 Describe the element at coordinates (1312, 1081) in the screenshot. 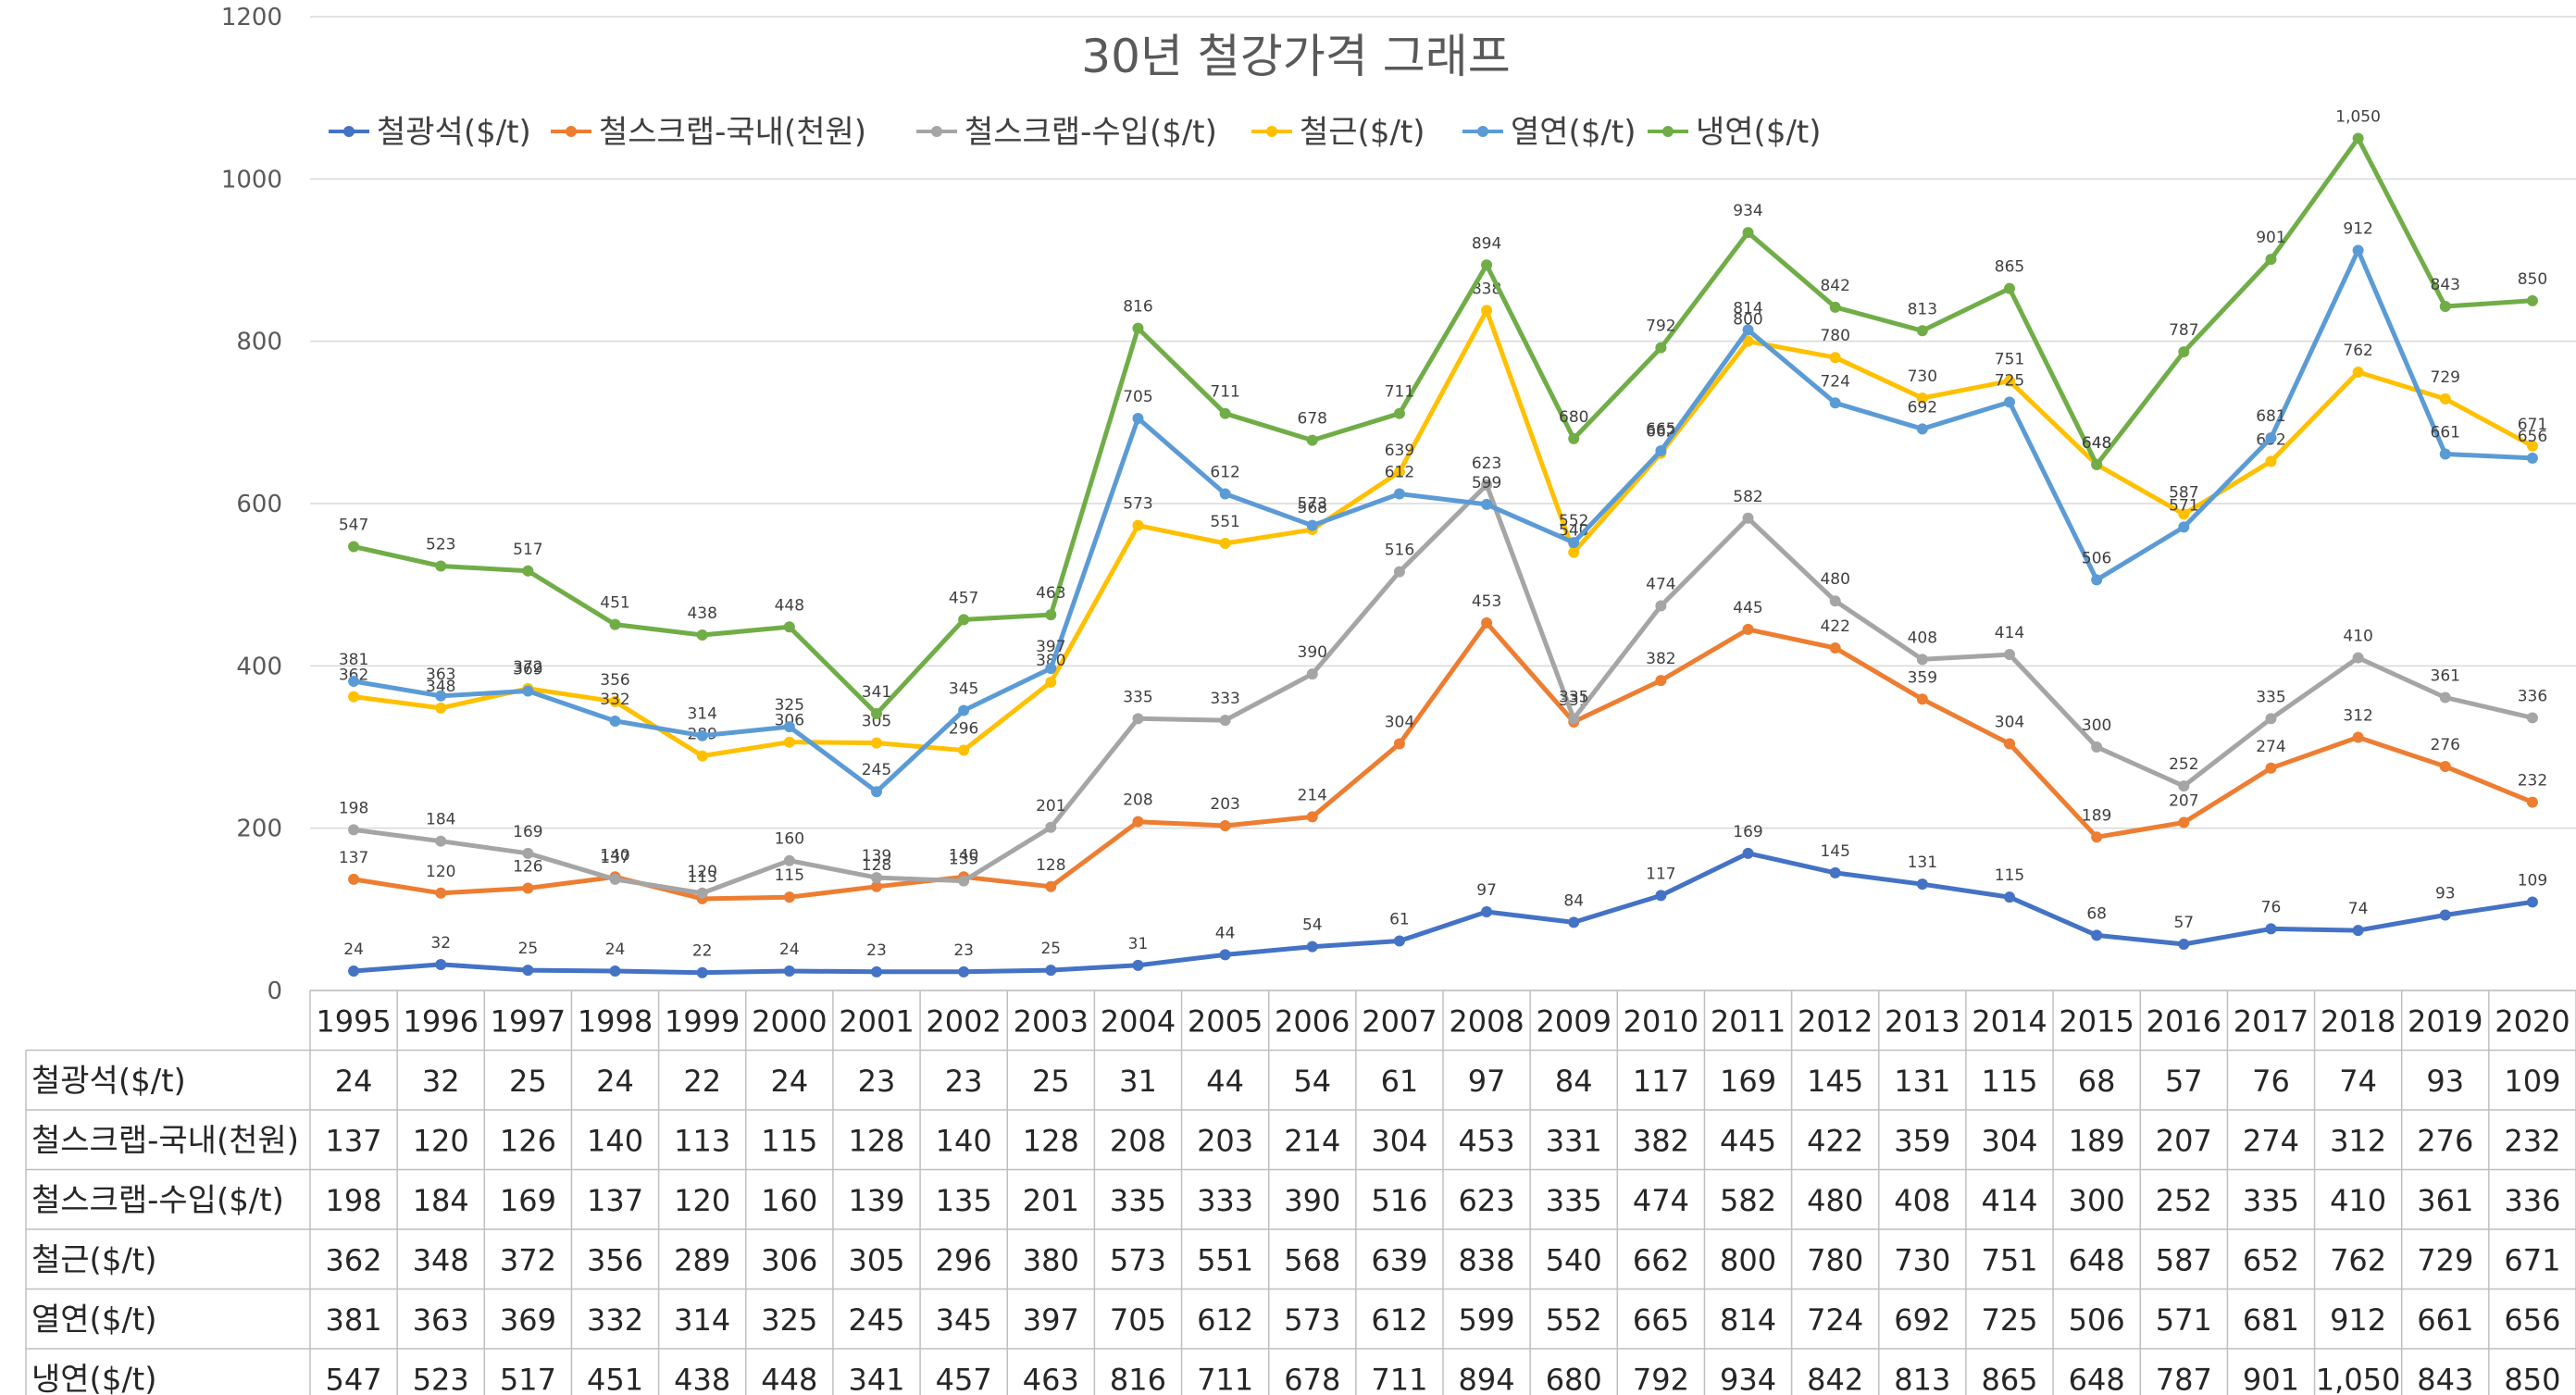

I see `table-cell: 54` at that location.